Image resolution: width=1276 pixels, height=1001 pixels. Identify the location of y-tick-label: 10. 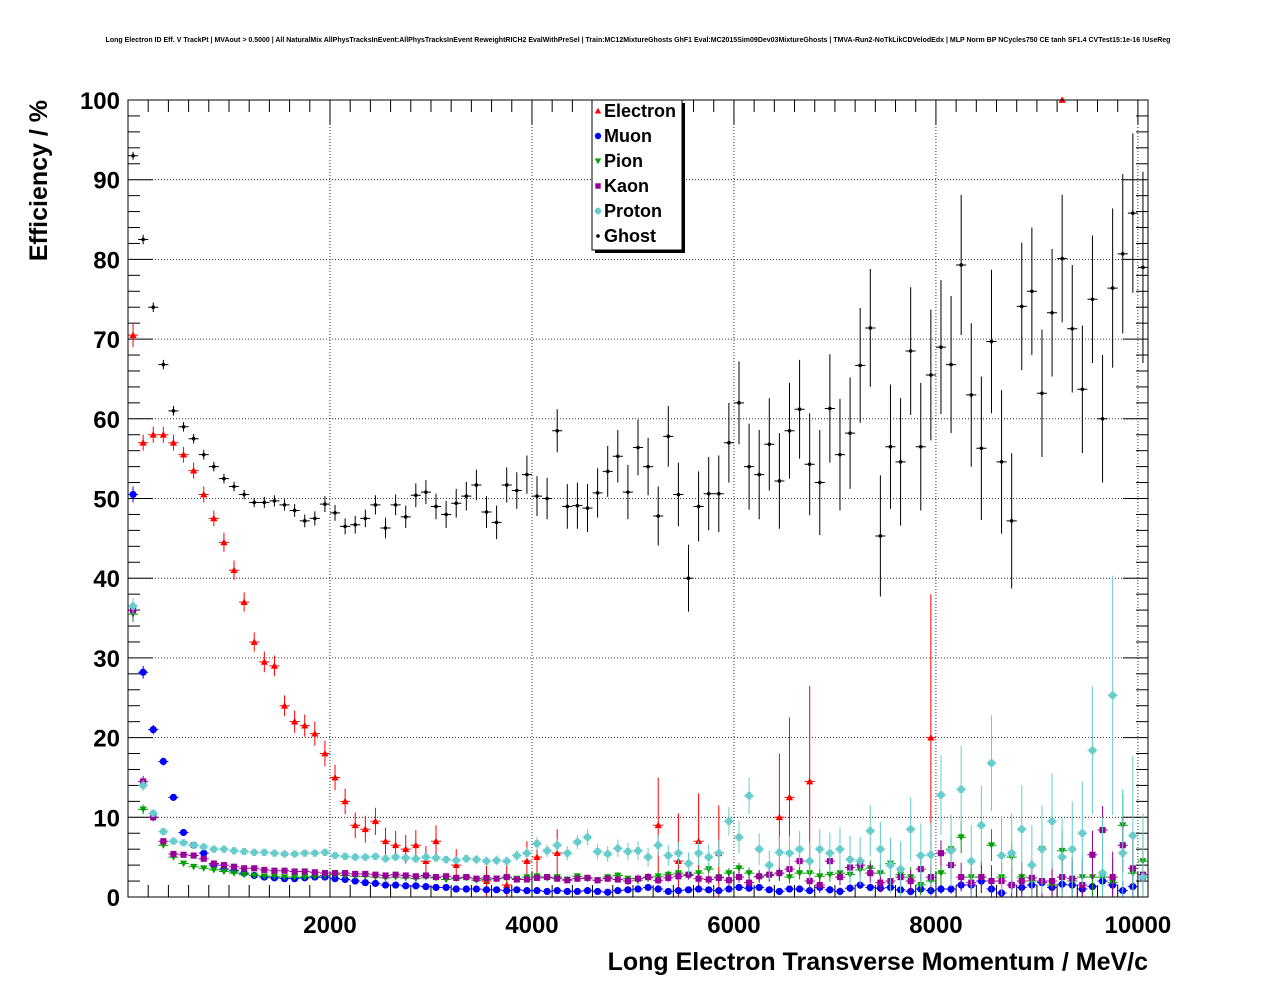
(106, 818).